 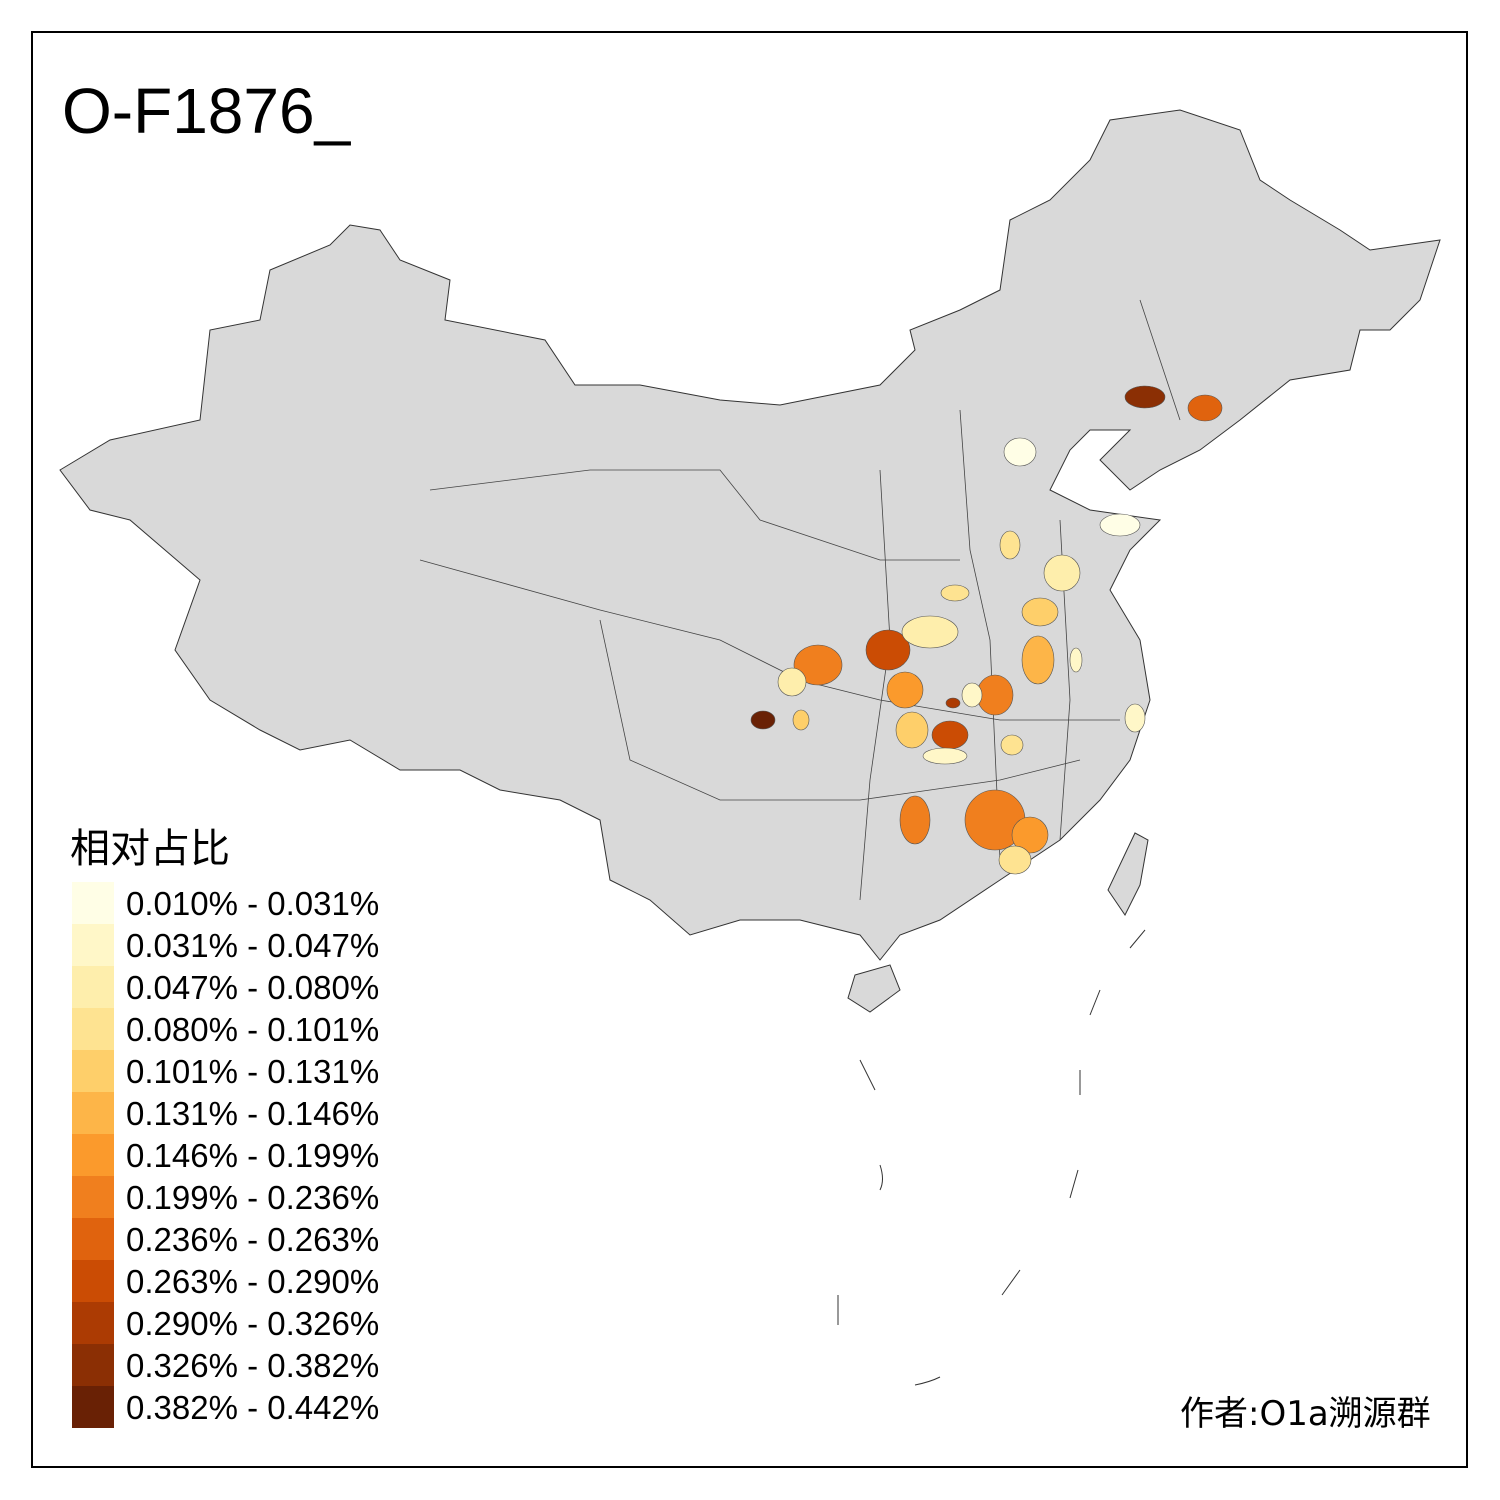 What do you see at coordinates (253, 1029) in the screenshot?
I see `legend-label: 0.080% - 0.101%` at bounding box center [253, 1029].